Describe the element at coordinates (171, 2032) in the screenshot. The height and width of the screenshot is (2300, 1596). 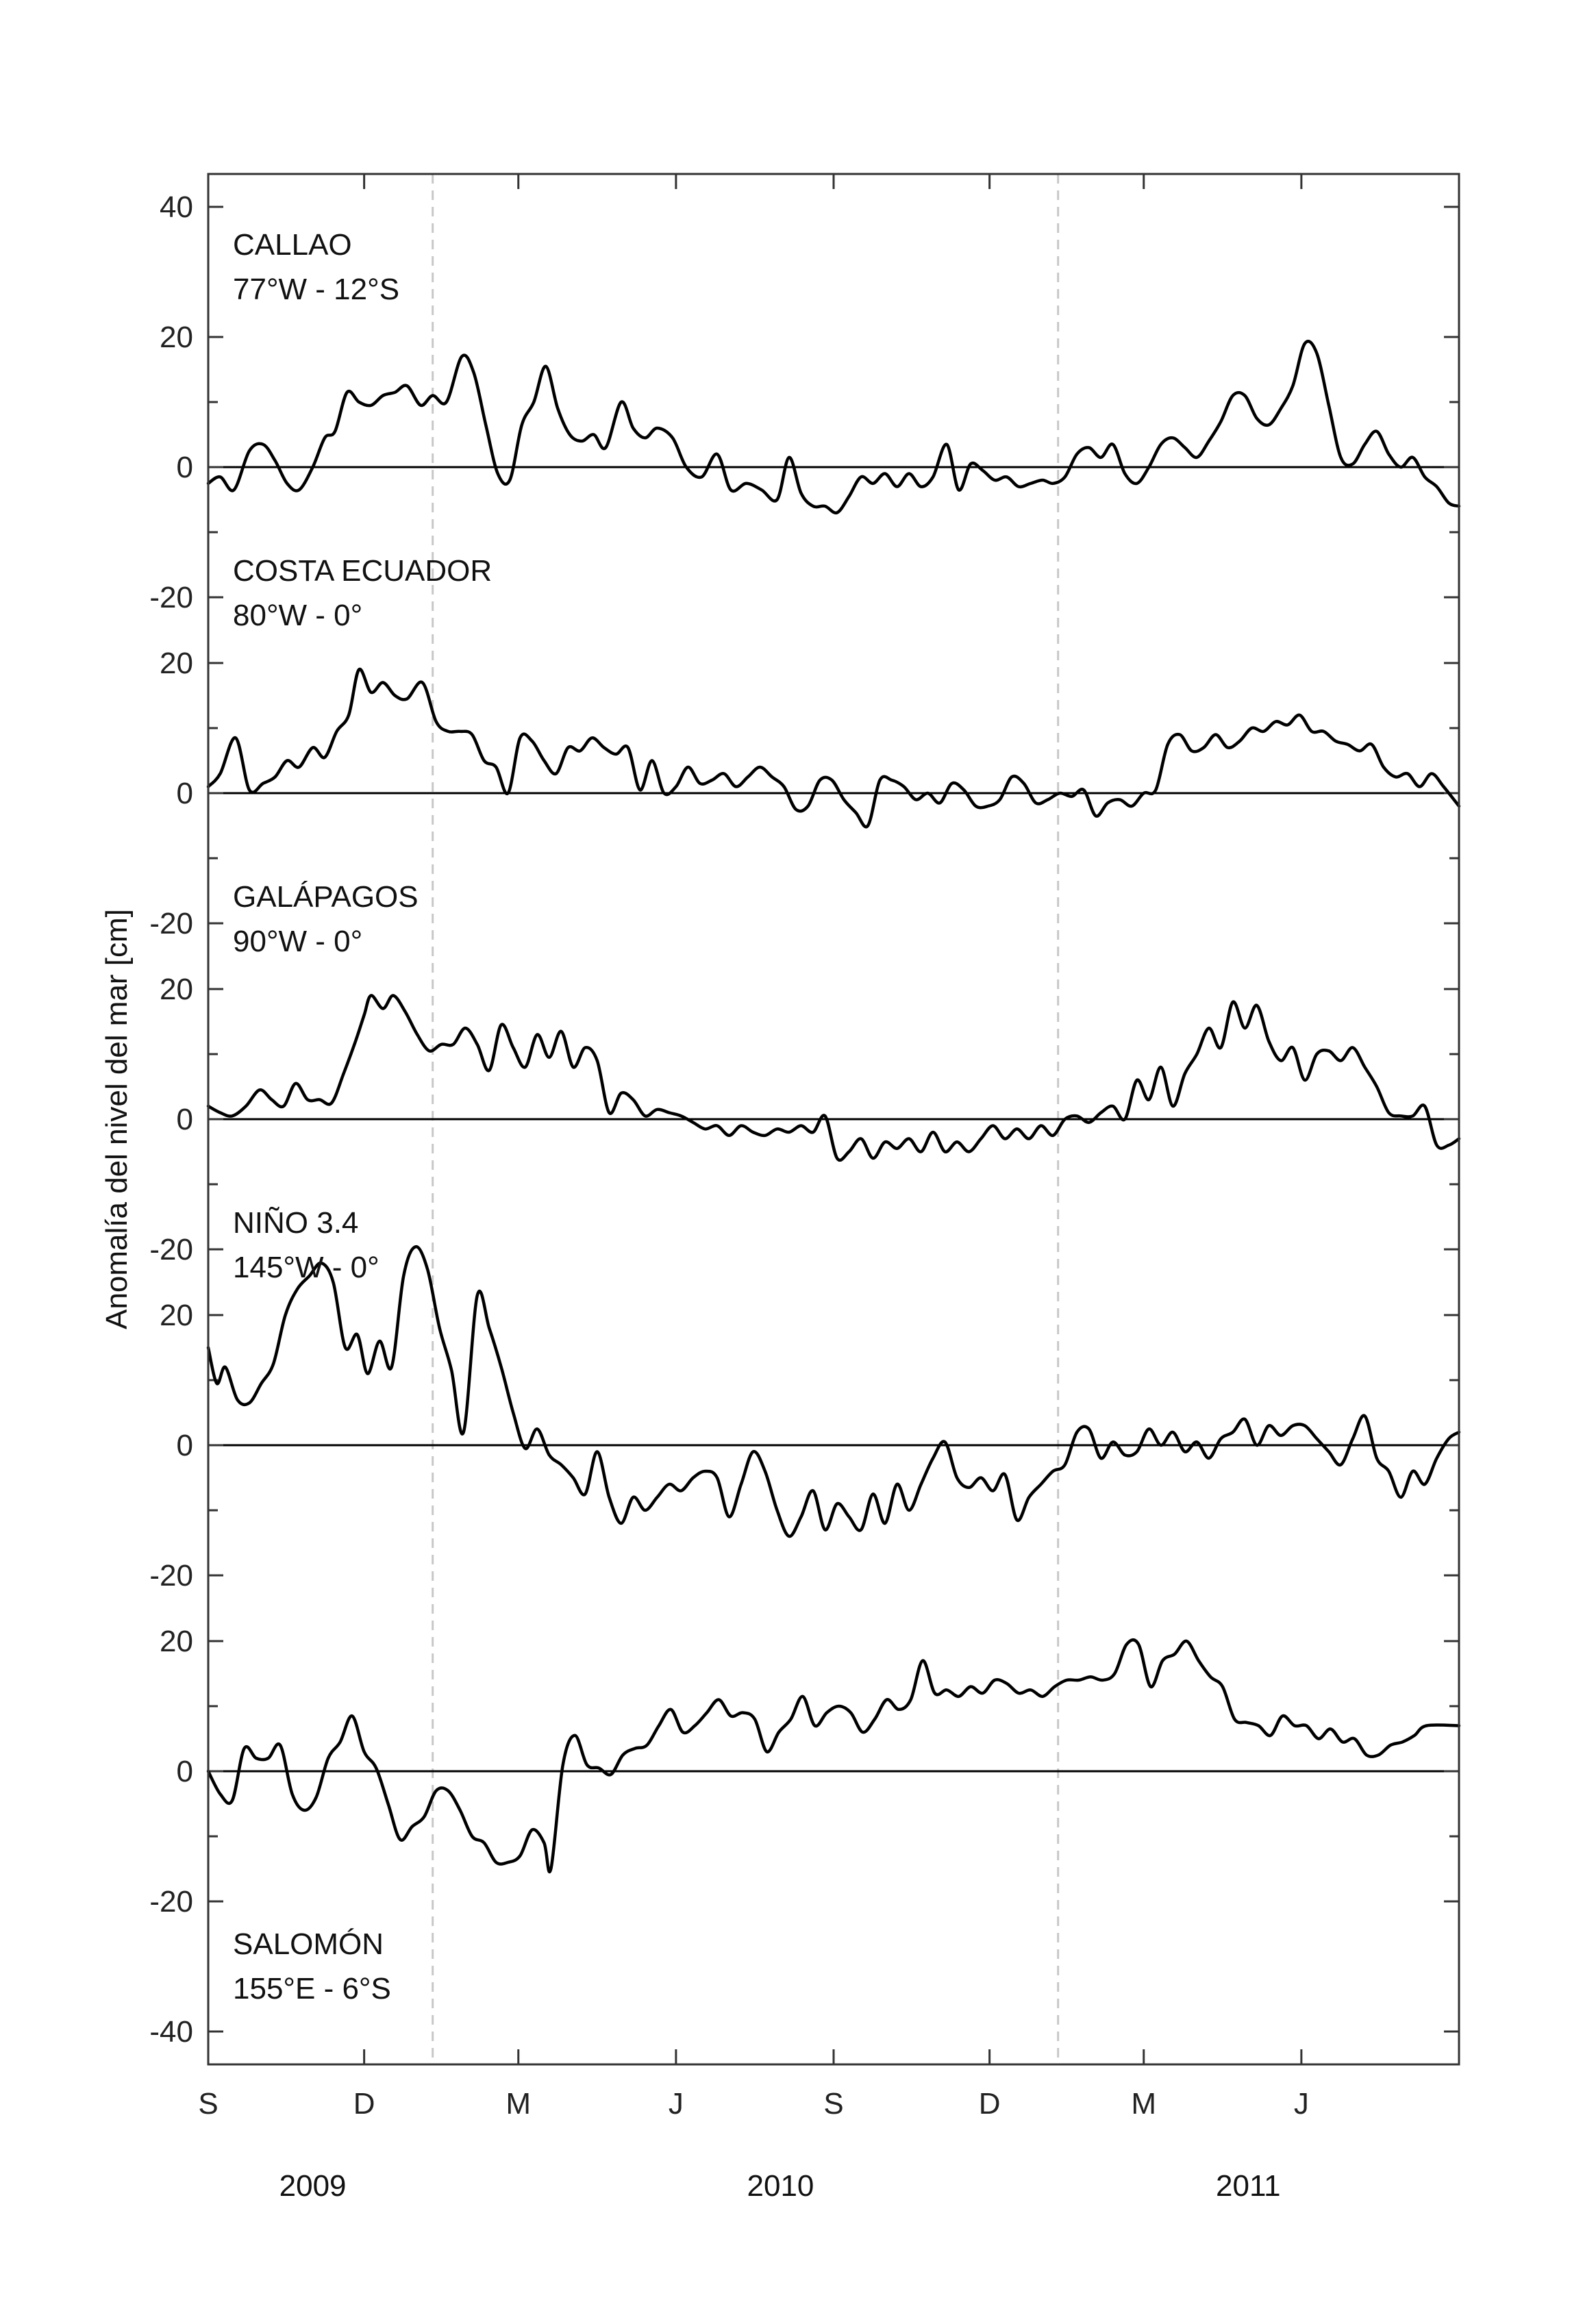
I see `y-tick-label: -40` at that location.